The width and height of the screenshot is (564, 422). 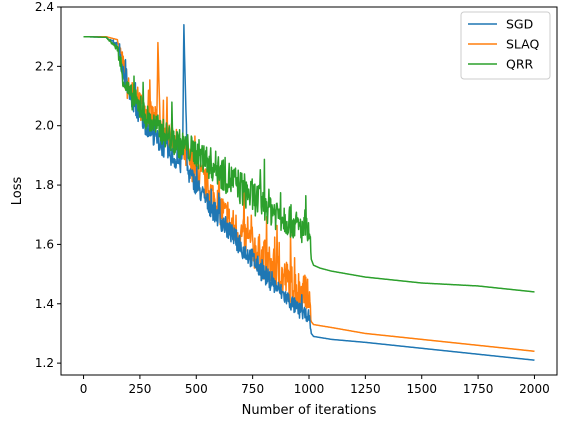 What do you see at coordinates (520, 64) in the screenshot?
I see `legend-label-qrr: QRR` at bounding box center [520, 64].